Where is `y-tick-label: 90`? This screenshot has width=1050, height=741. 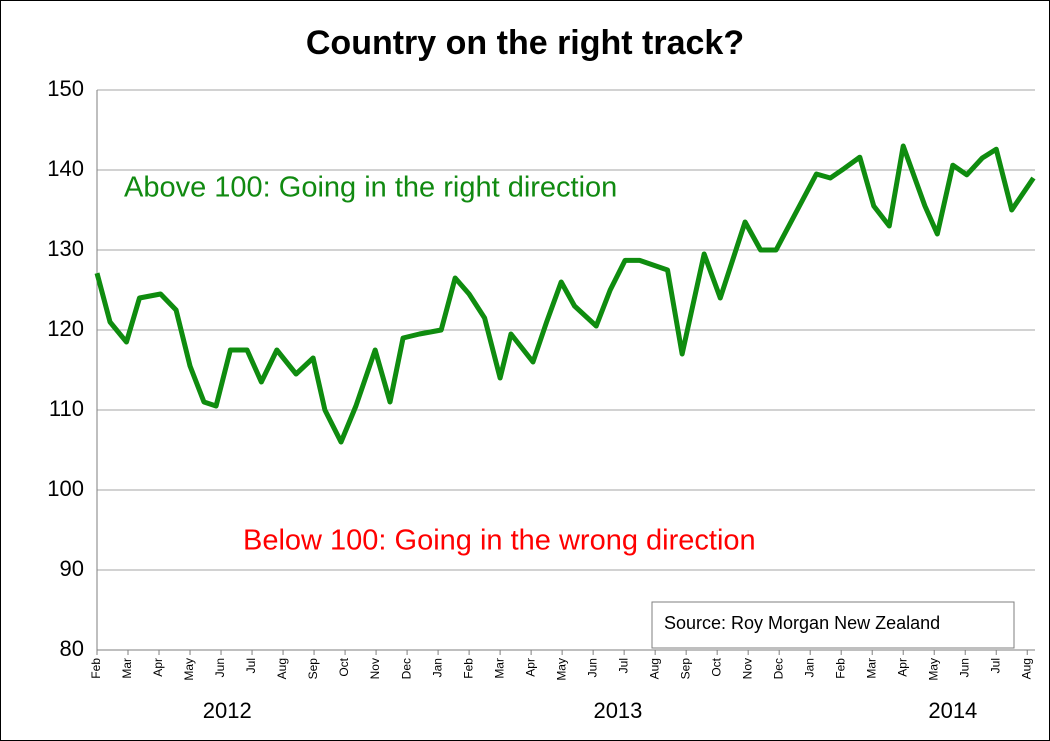
y-tick-label: 90 is located at coordinates (72, 568).